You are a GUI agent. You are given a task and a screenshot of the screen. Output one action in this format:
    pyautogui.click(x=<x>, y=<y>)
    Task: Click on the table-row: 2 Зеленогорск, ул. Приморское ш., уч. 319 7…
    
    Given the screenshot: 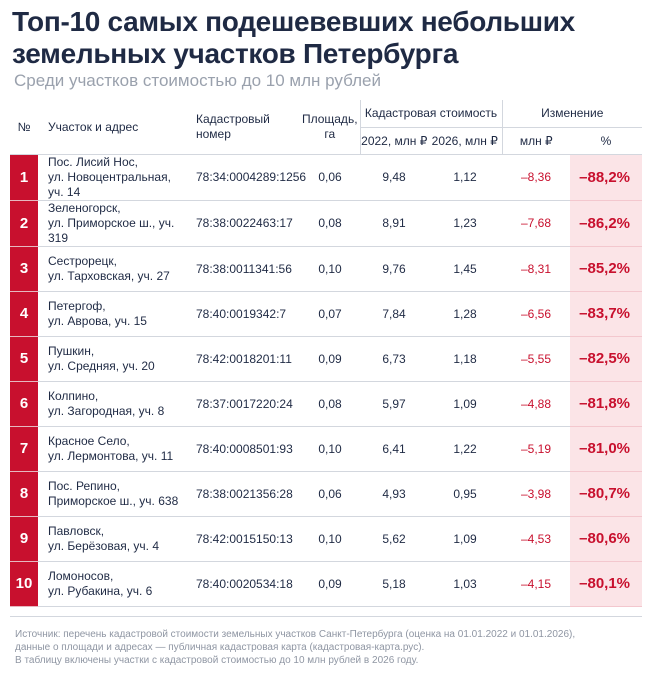 What is the action you would take?
    pyautogui.click(x=326, y=223)
    